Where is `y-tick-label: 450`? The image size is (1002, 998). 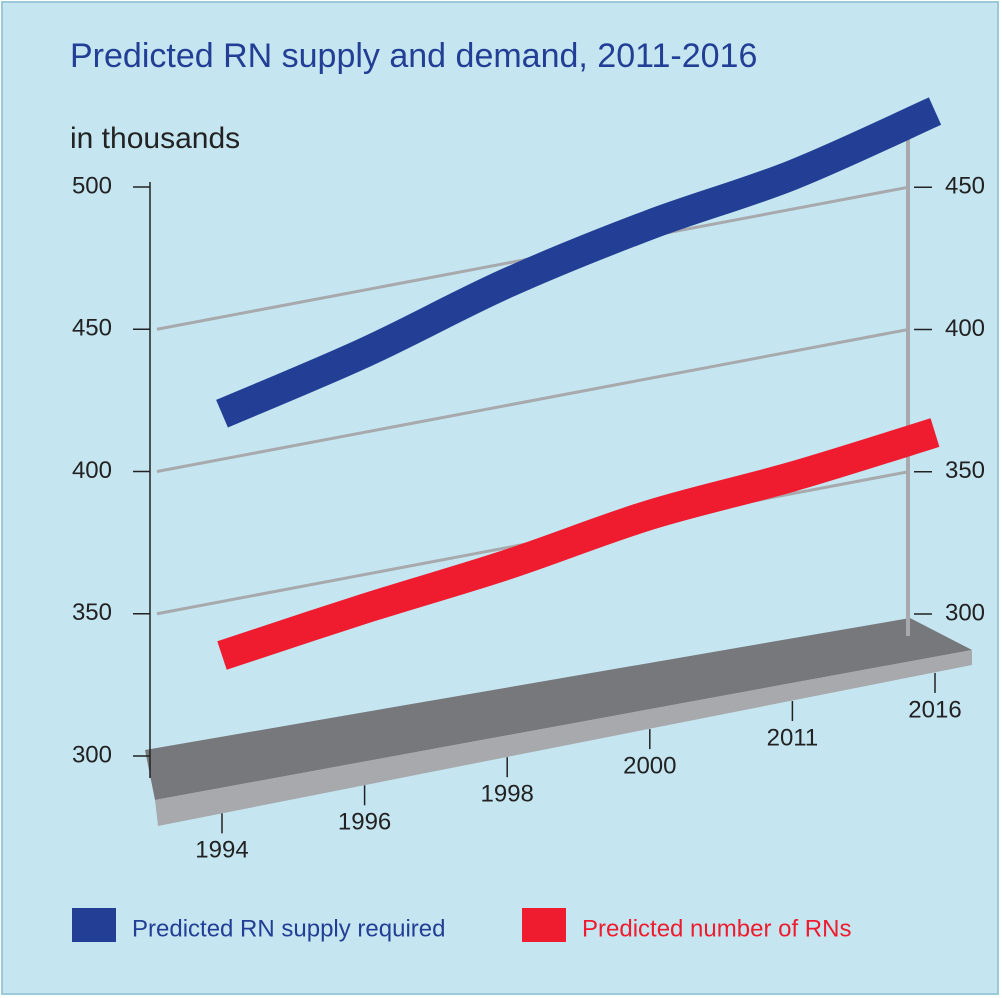
y-tick-label: 450 is located at coordinates (92, 328).